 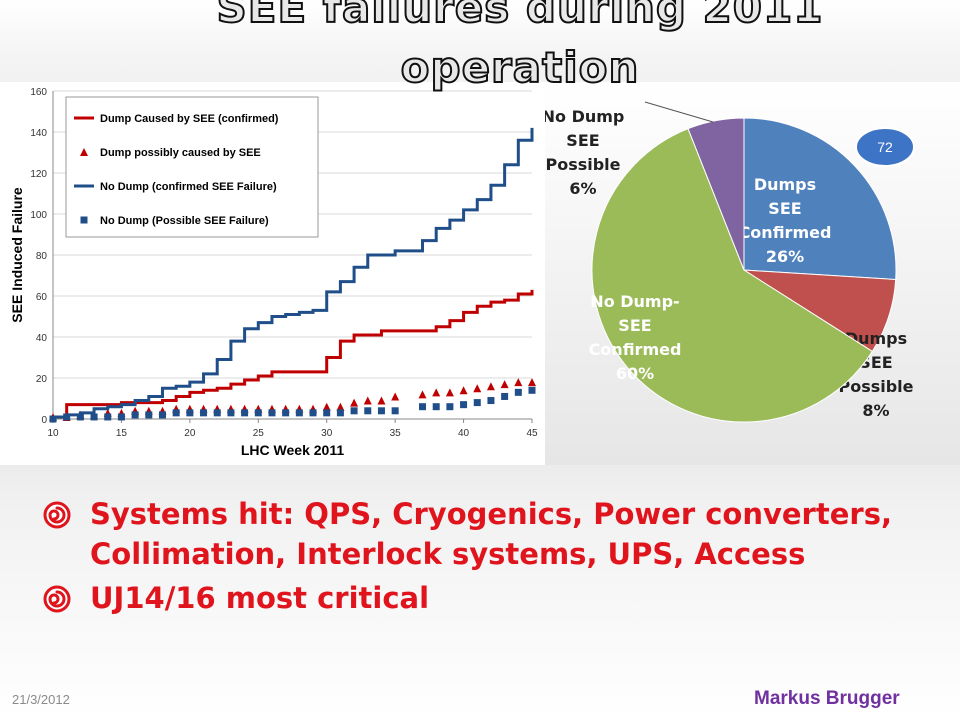 I want to click on x-tick-label: 35, so click(x=396, y=433).